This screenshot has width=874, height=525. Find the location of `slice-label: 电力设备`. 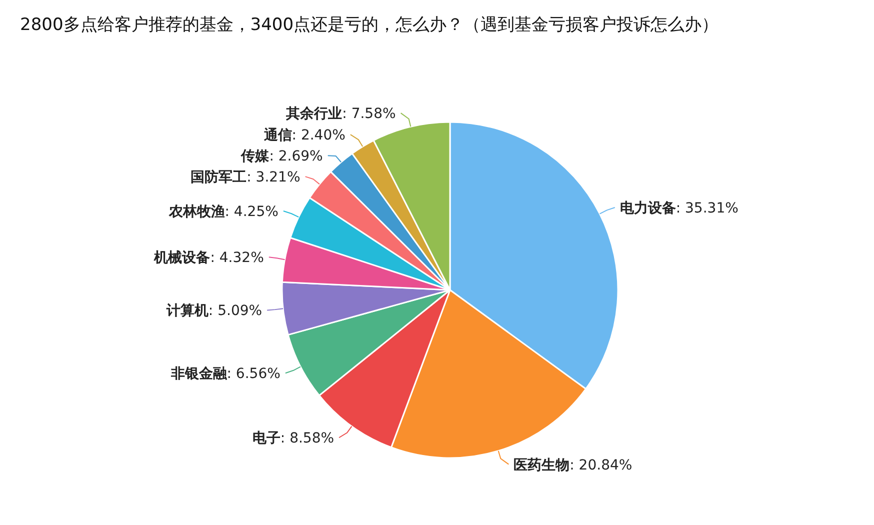

slice-label: 电力设备 is located at coordinates (648, 208).